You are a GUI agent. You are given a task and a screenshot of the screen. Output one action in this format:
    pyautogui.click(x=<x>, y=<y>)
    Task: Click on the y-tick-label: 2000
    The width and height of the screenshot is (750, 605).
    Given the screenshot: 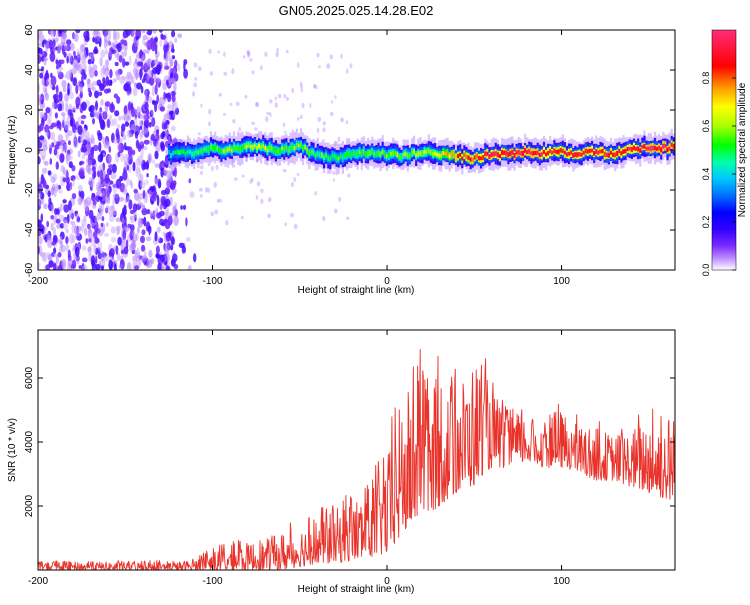 What is the action you would take?
    pyautogui.click(x=29, y=505)
    